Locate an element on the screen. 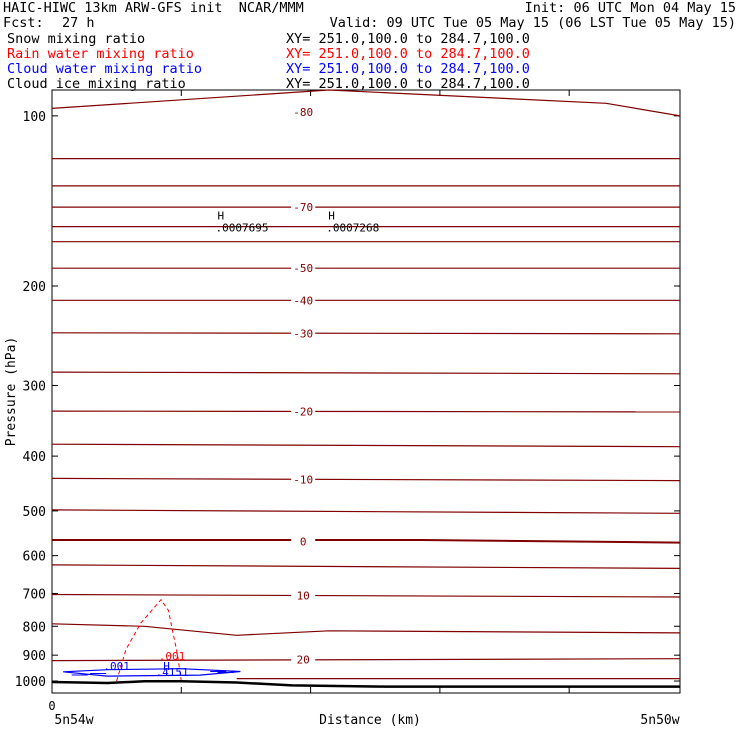  isotherm-label: -30 is located at coordinates (303, 333).